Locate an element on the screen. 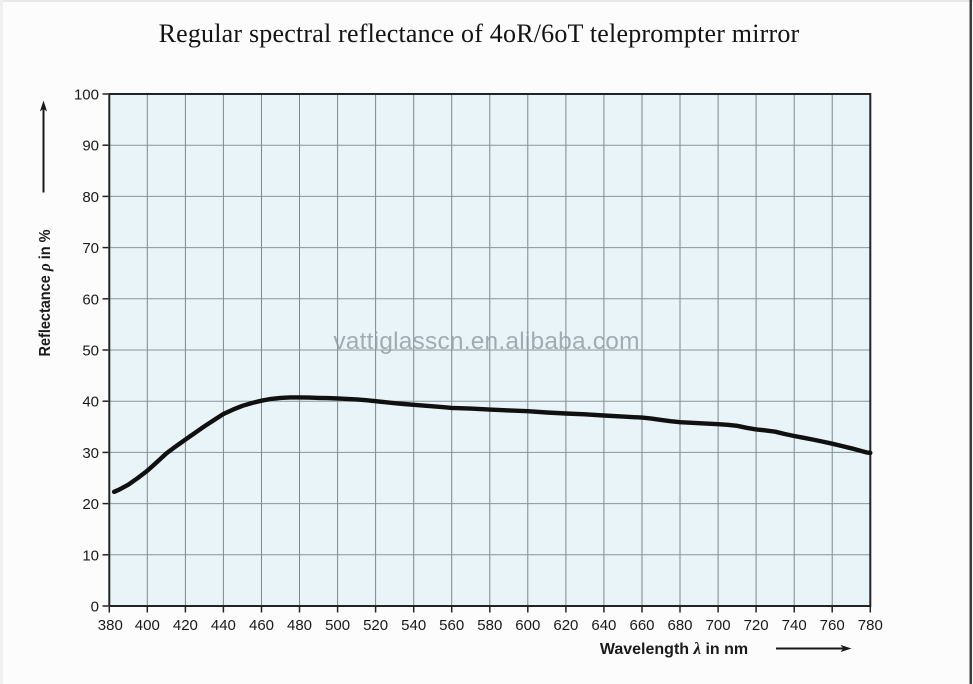 The image size is (973, 684). svg-text: 440 is located at coordinates (223, 625).